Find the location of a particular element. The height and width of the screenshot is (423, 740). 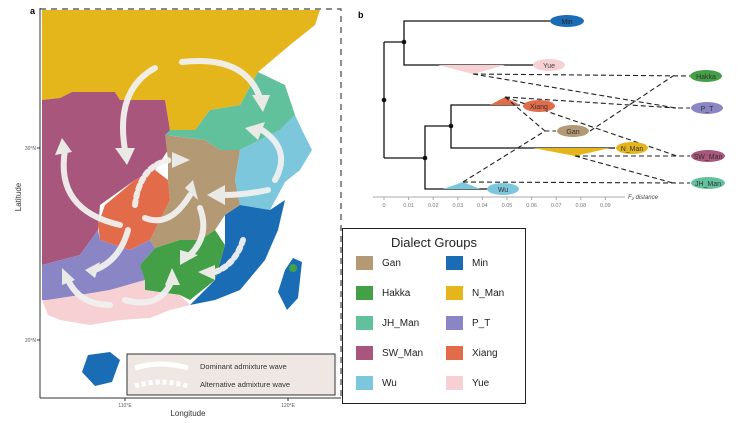

legend-label: JH_Man is located at coordinates (401, 323).